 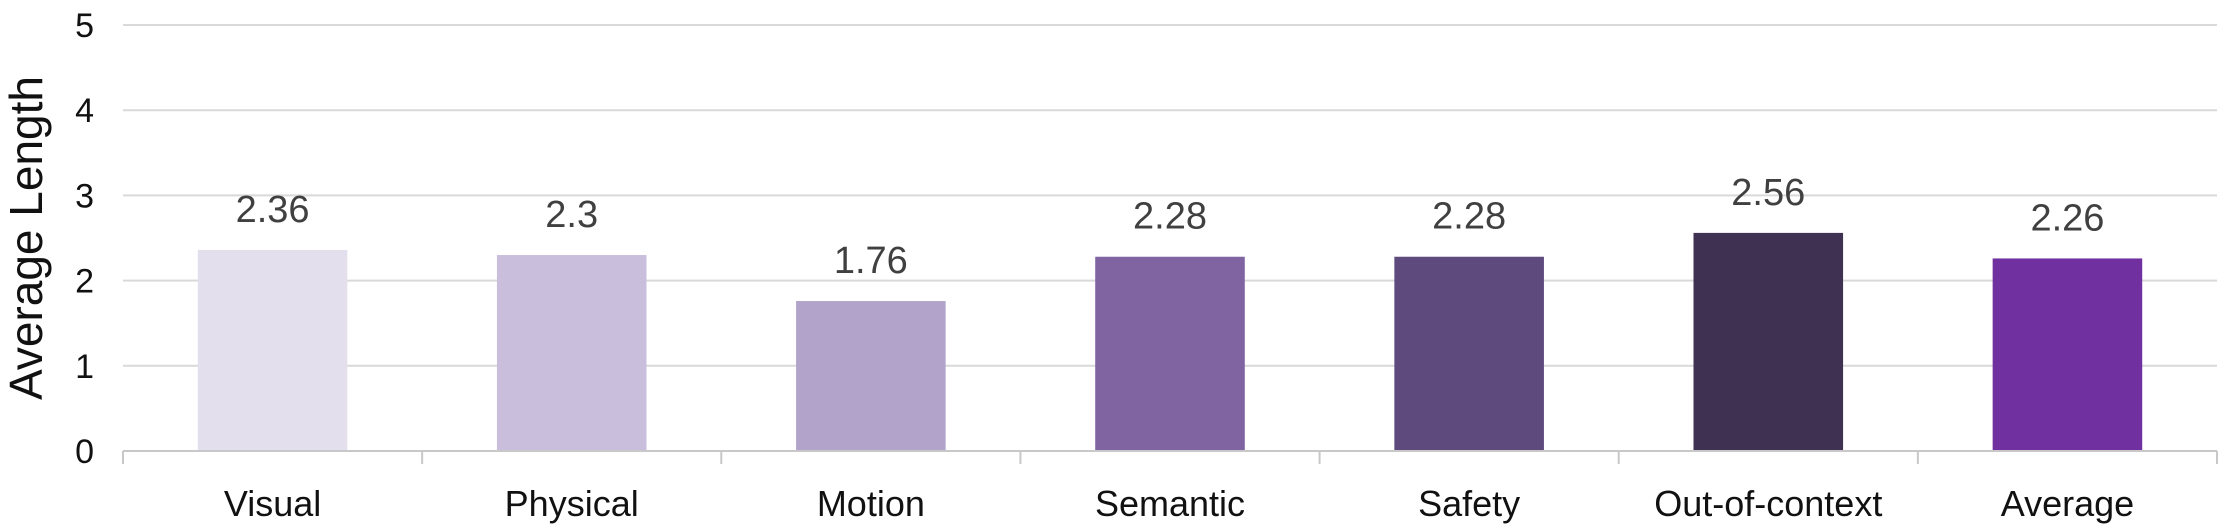 I want to click on data-label: 1.76, so click(x=871, y=261).